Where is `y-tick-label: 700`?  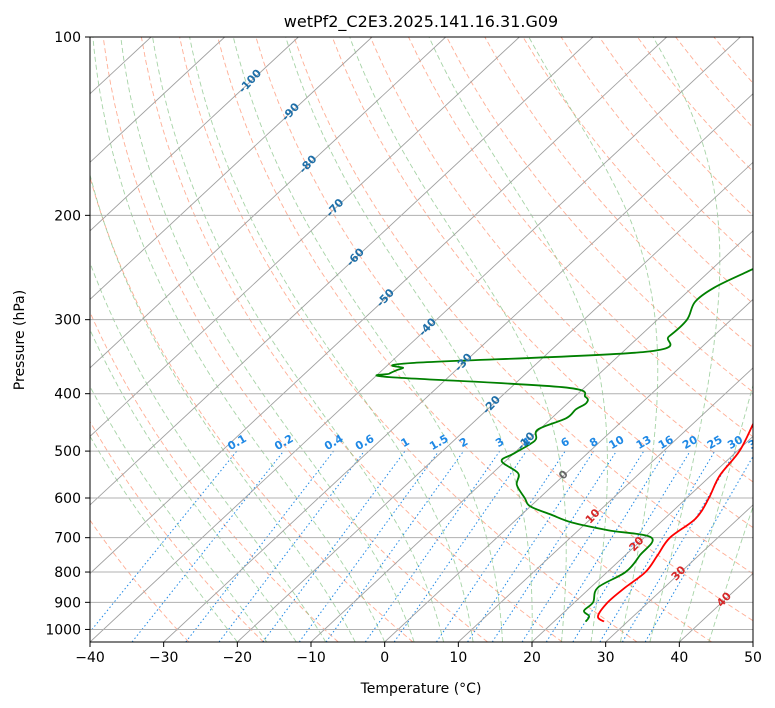 y-tick-label: 700 is located at coordinates (67, 539).